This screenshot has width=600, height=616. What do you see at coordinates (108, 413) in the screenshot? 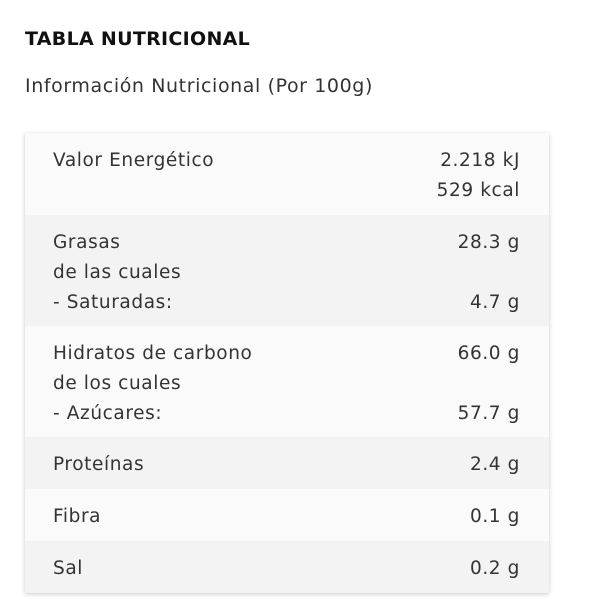
I see `label-line: - Azúcares:` at bounding box center [108, 413].